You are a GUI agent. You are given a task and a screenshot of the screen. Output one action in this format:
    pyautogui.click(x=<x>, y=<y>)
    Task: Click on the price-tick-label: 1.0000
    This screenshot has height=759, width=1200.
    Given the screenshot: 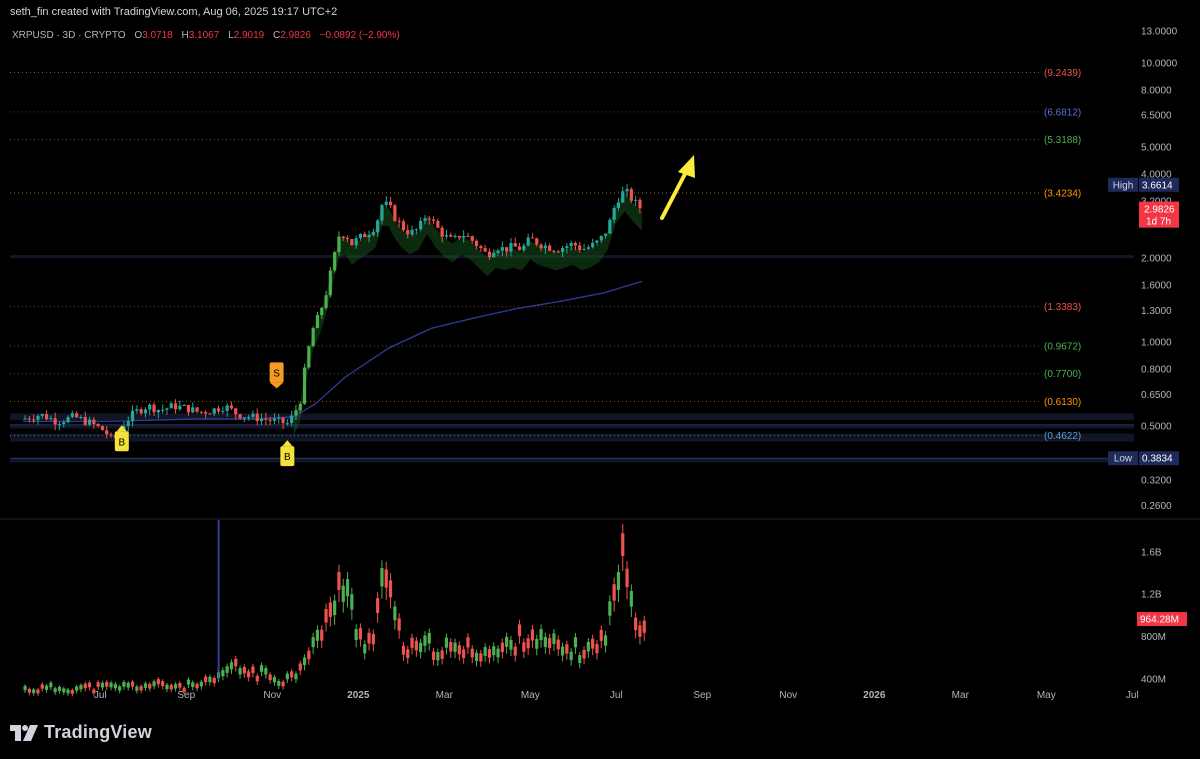 What is the action you would take?
    pyautogui.click(x=1156, y=343)
    